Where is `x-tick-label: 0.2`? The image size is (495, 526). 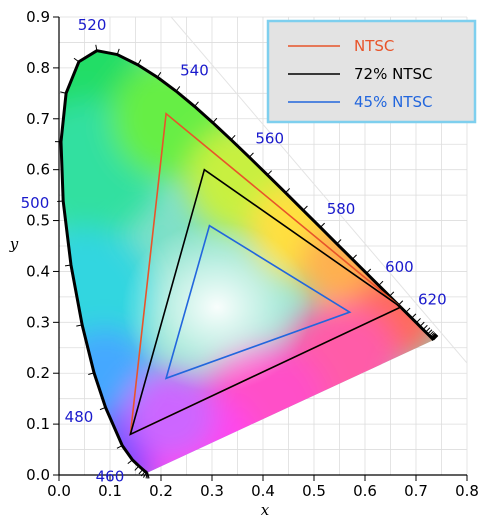
x-tick-label: 0.2 is located at coordinates (161, 491).